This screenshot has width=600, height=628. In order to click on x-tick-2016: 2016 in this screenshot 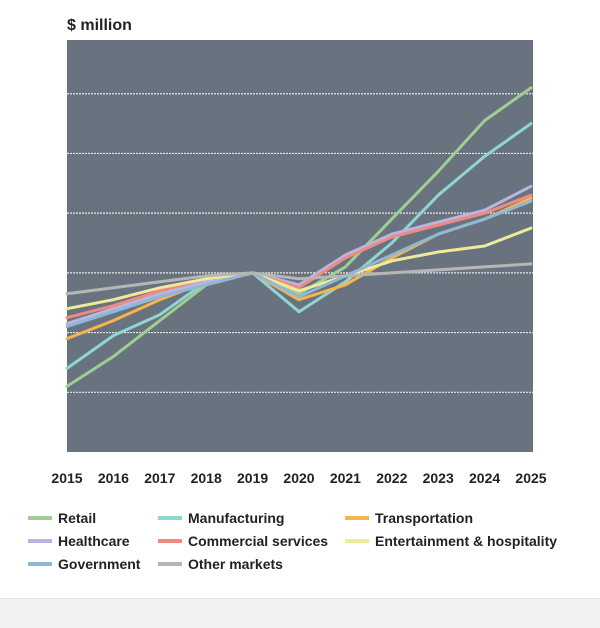, I will do `click(113, 478)`.